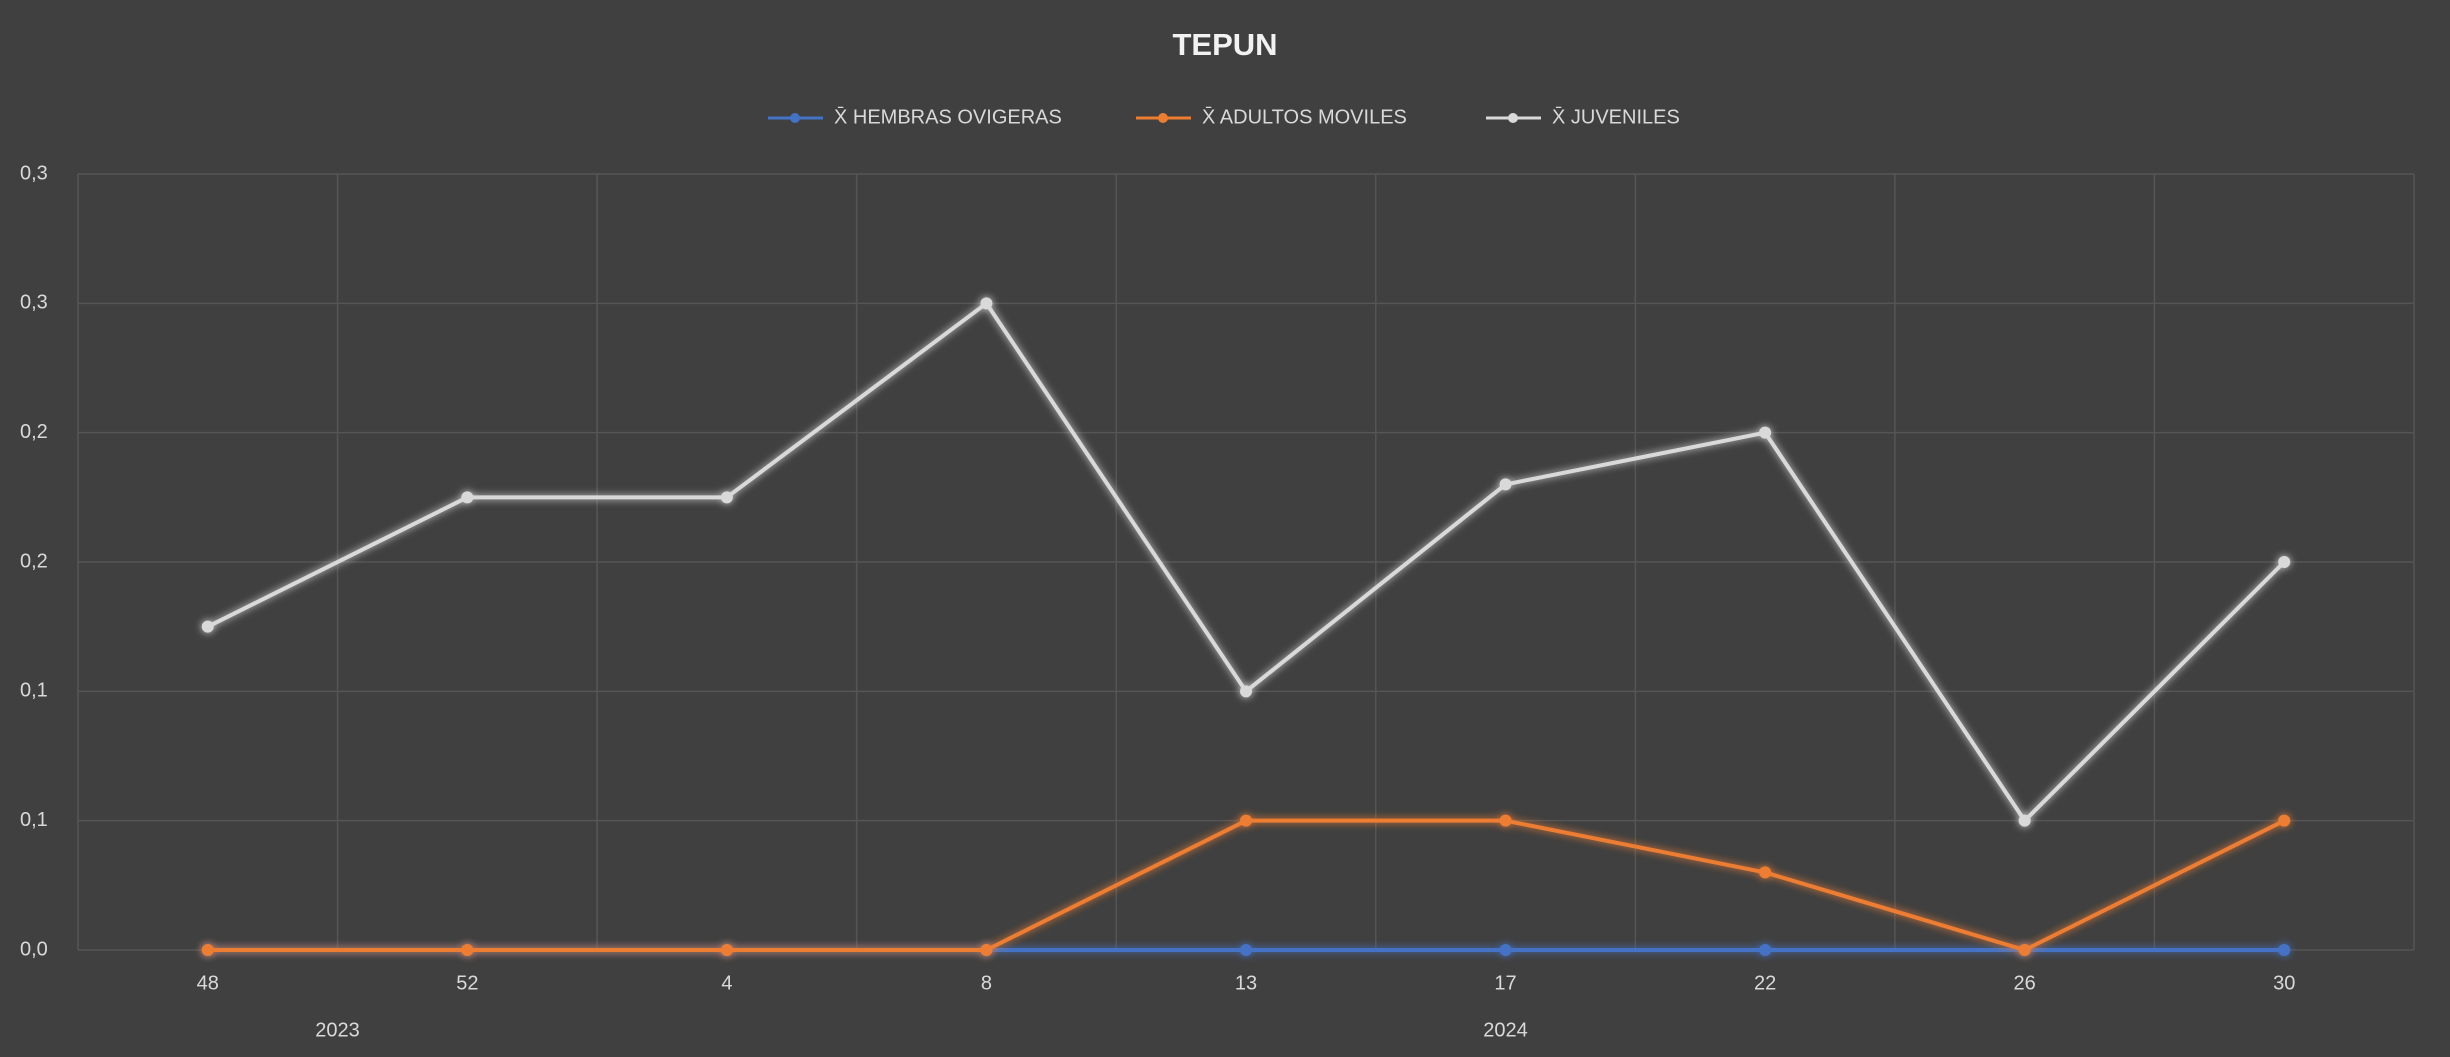  What do you see at coordinates (2284, 983) in the screenshot?
I see `x-tick-label: 30` at bounding box center [2284, 983].